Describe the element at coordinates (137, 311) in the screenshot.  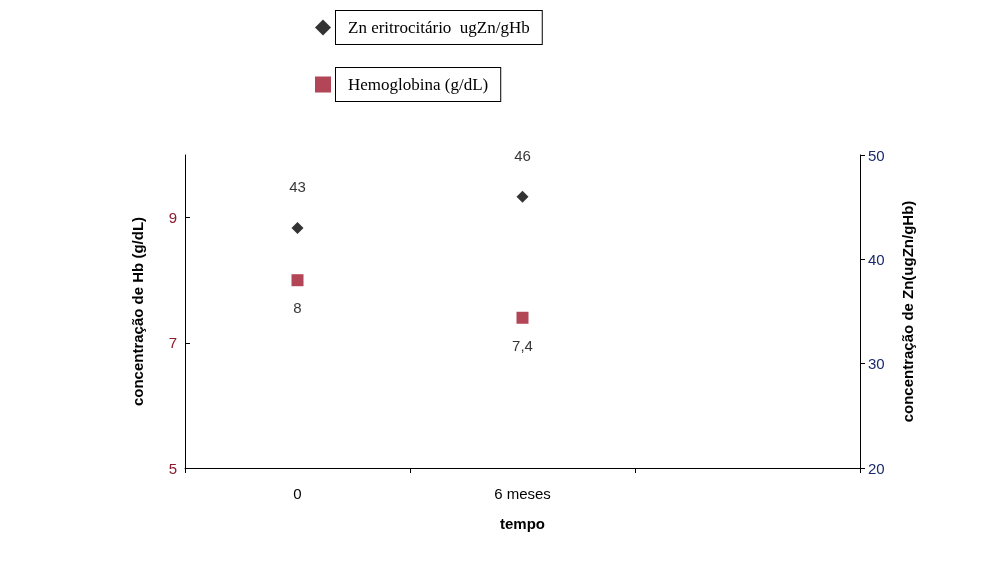
I see `y-axis-title: concentração de Hb (g/dL)` at that location.